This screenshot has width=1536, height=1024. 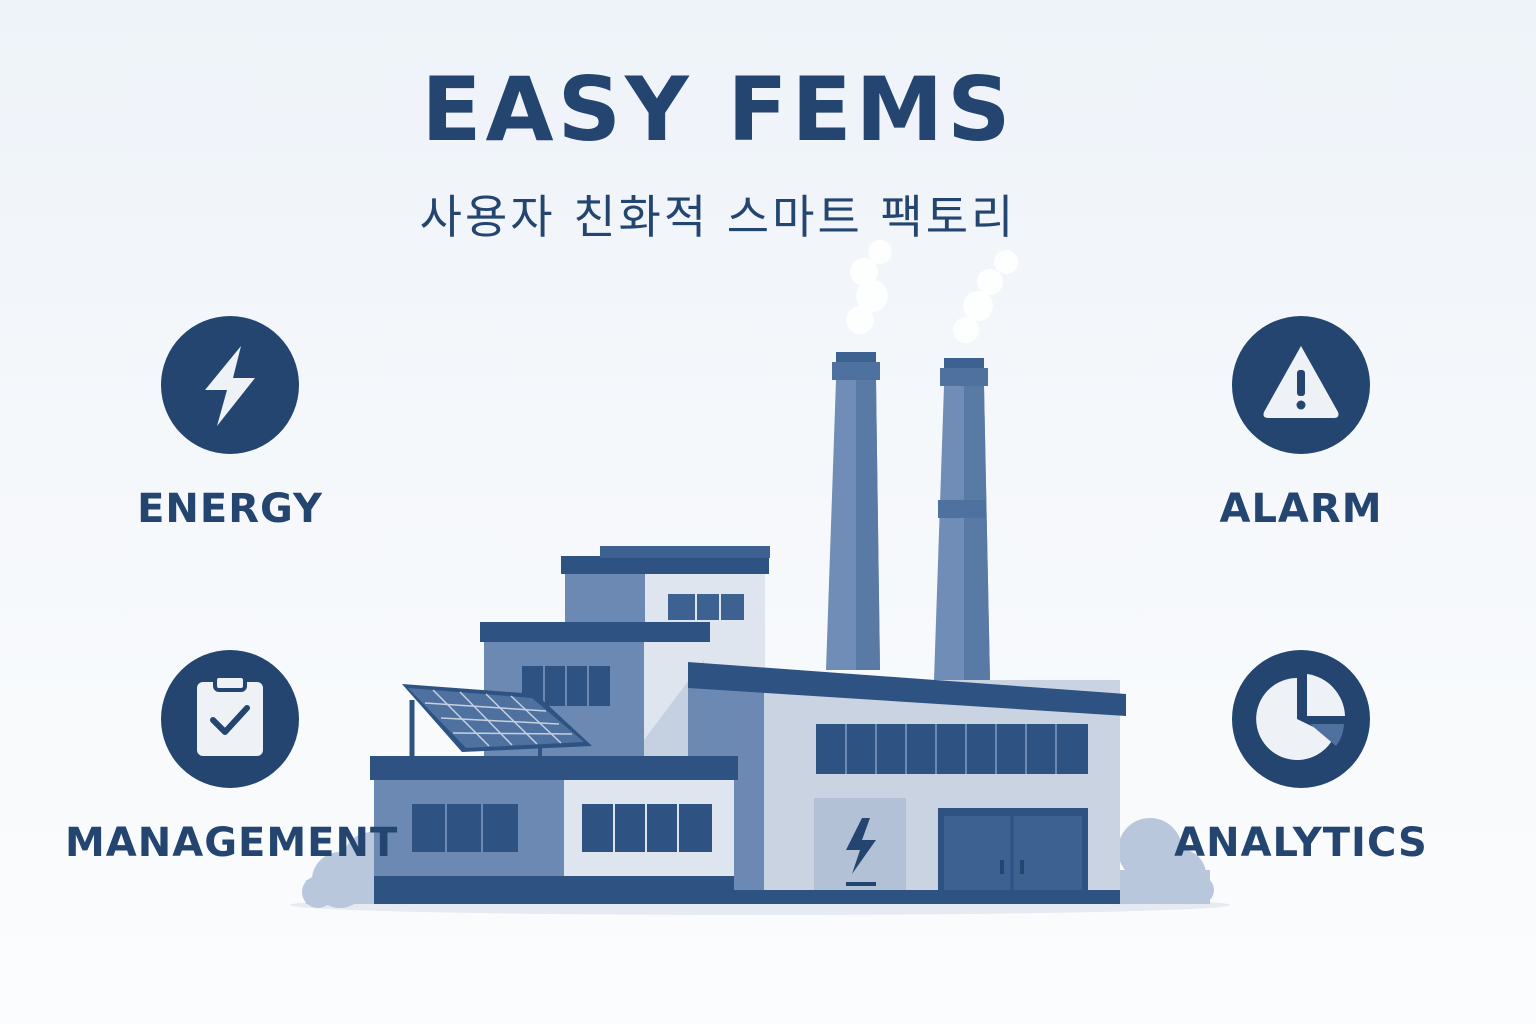 I want to click on alarm-badge, so click(x=1301, y=385).